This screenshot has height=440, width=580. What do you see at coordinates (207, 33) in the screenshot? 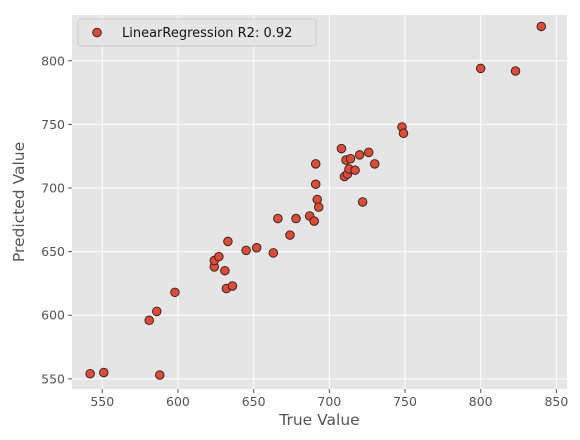
I see `legend-label: LinearRegression R2: 0.92` at bounding box center [207, 33].